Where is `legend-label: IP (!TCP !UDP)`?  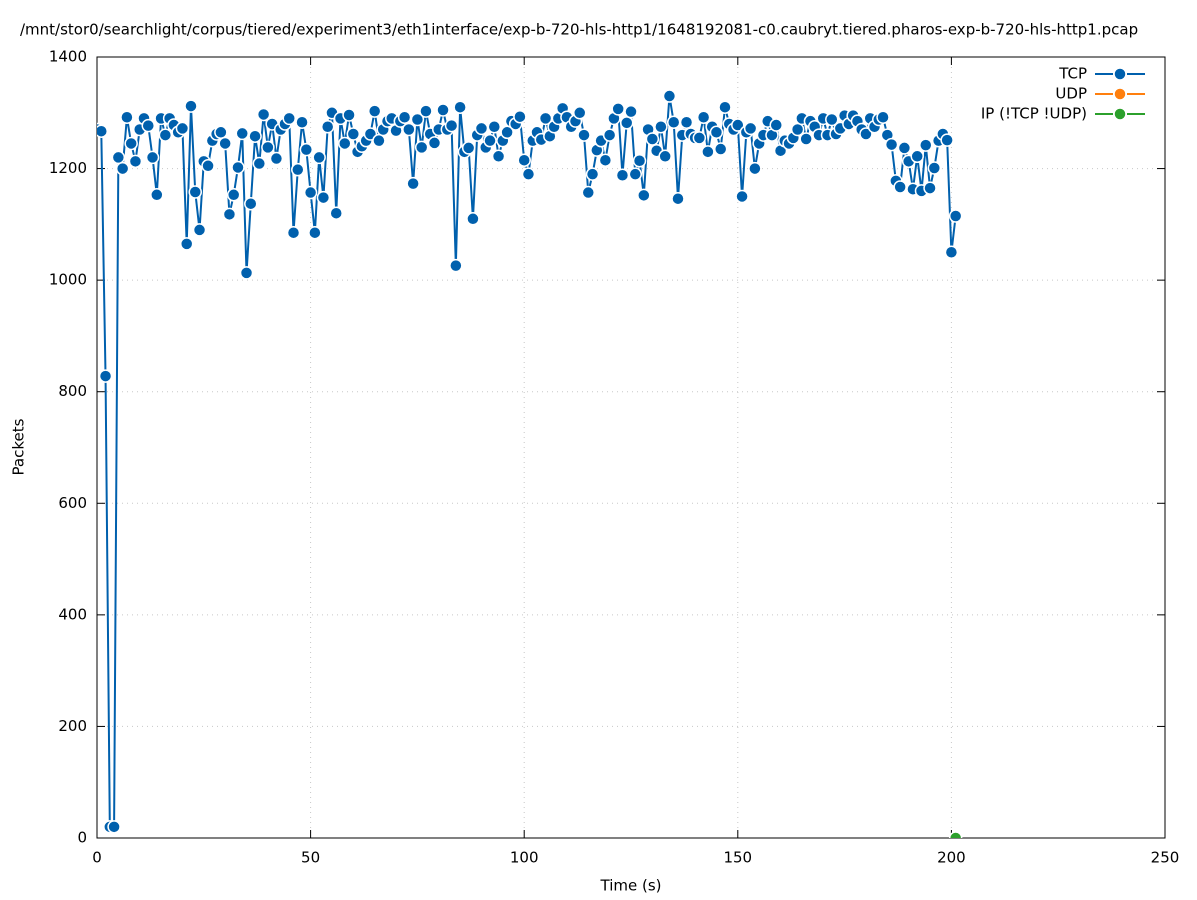 legend-label: IP (!TCP !UDP) is located at coordinates (1034, 114).